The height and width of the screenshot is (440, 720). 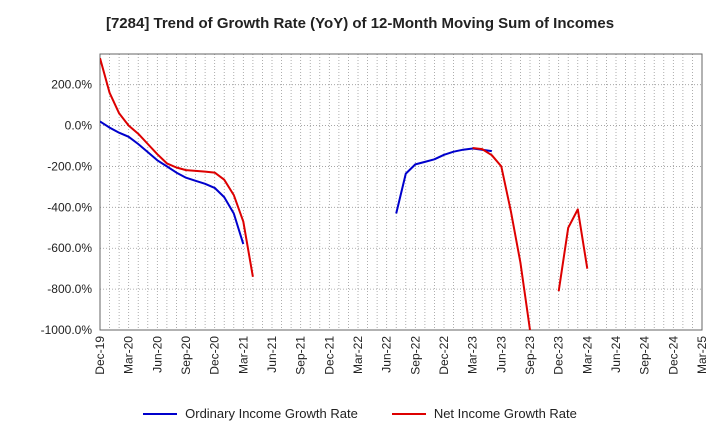 I want to click on y-tick-label: -1000.0%, so click(x=67, y=330).